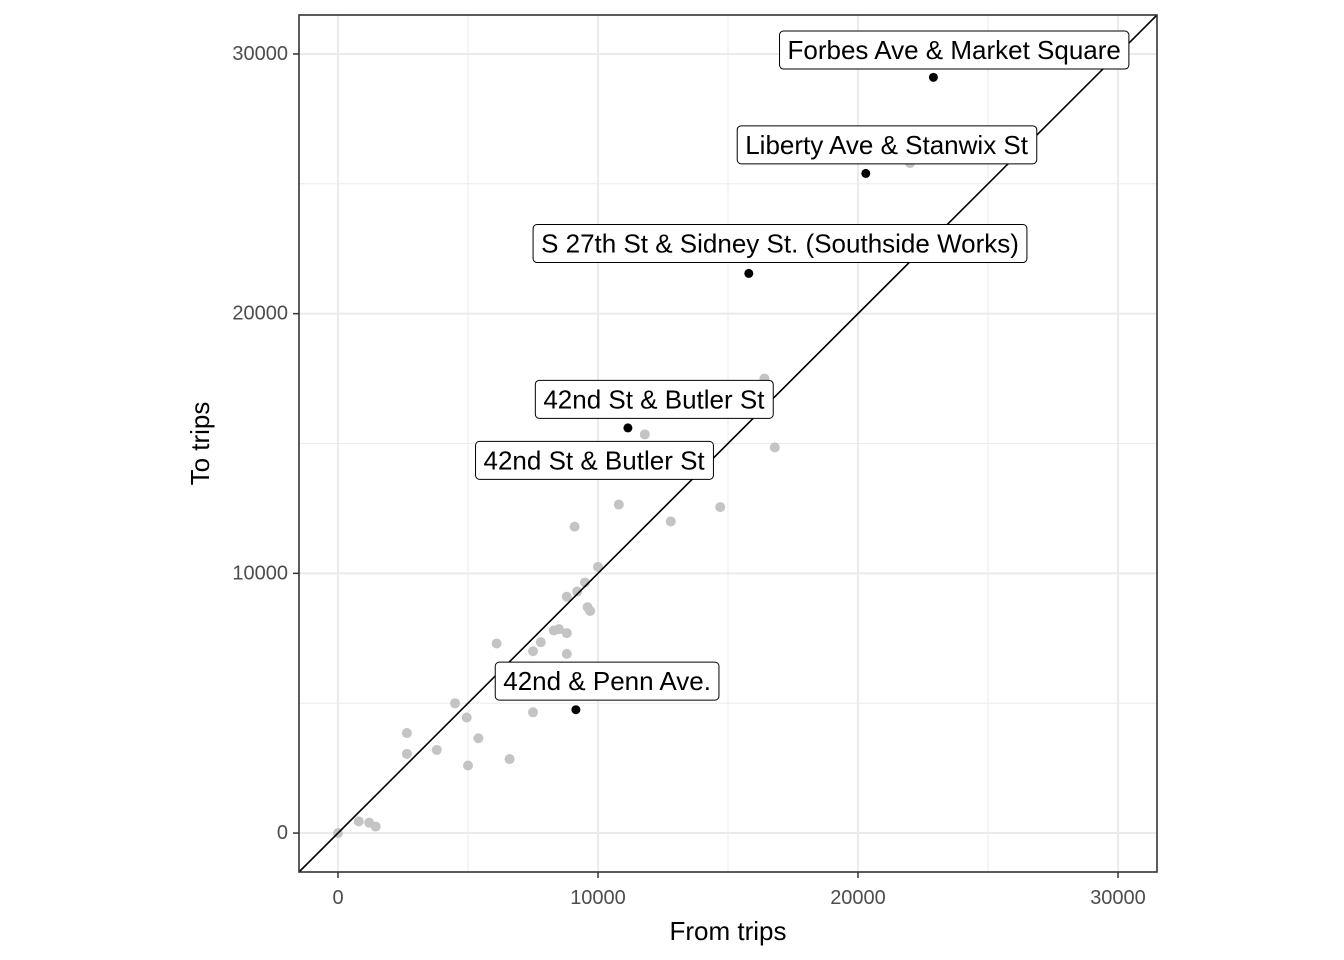 The height and width of the screenshot is (960, 1344). I want to click on y-tick-label: 20000, so click(260, 314).